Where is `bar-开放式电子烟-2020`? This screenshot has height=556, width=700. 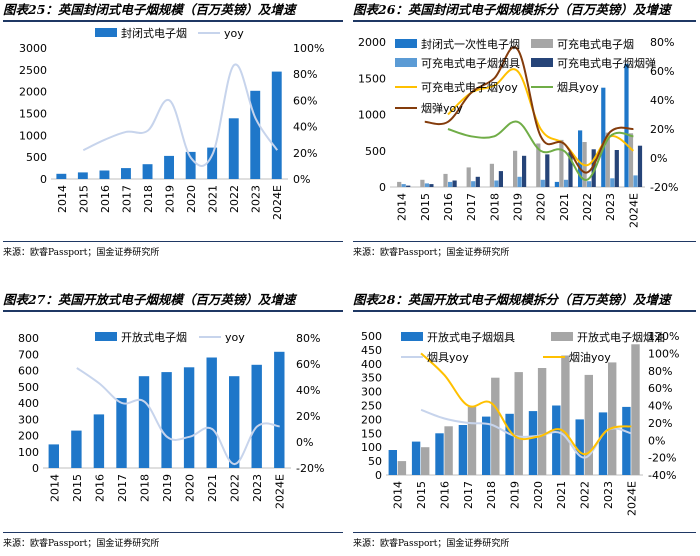 bar-开放式电子烟-2020 is located at coordinates (189, 418).